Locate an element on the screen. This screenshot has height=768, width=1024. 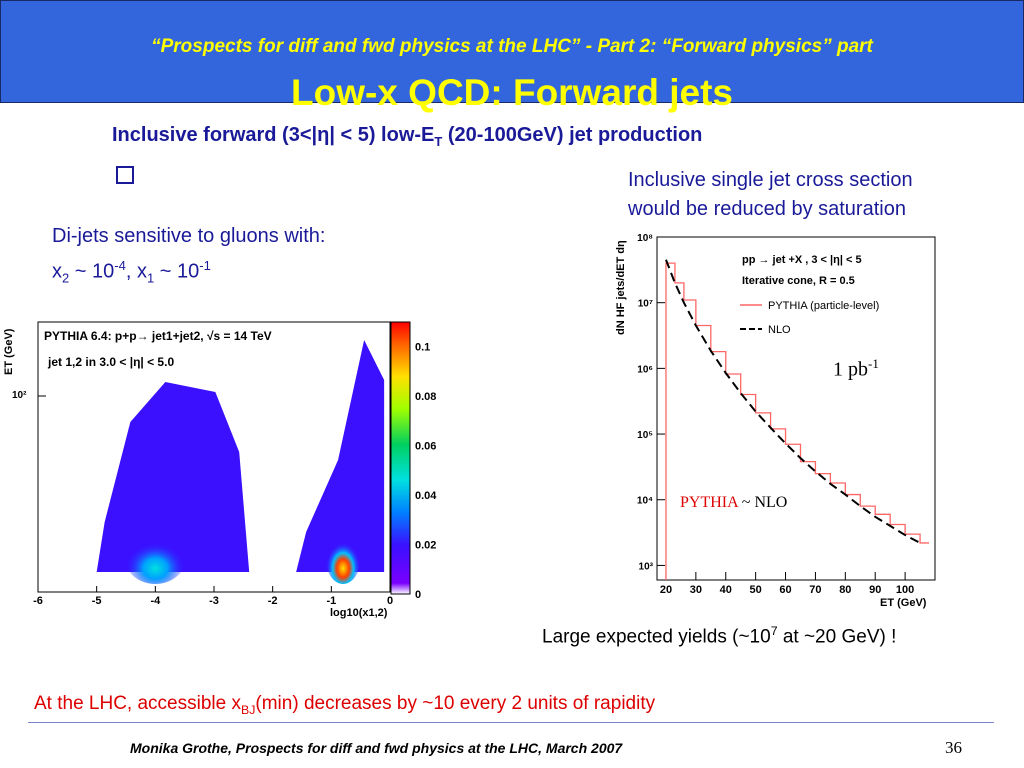
x2-exp: -4 is located at coordinates (120, 265).